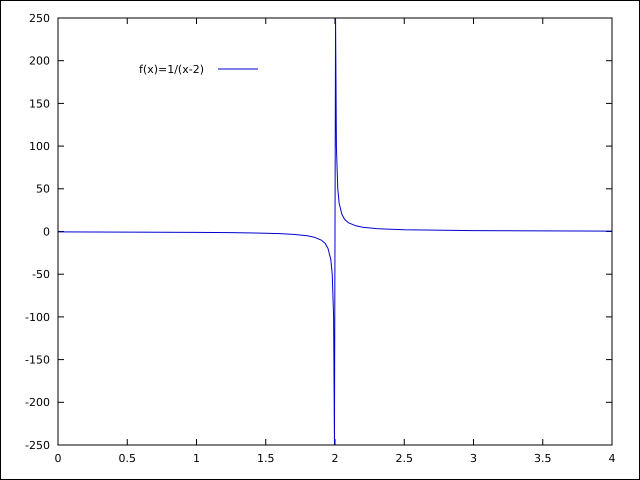 This screenshot has height=480, width=640. Describe the element at coordinates (39, 146) in the screenshot. I see `y-tick-label: 100` at that location.